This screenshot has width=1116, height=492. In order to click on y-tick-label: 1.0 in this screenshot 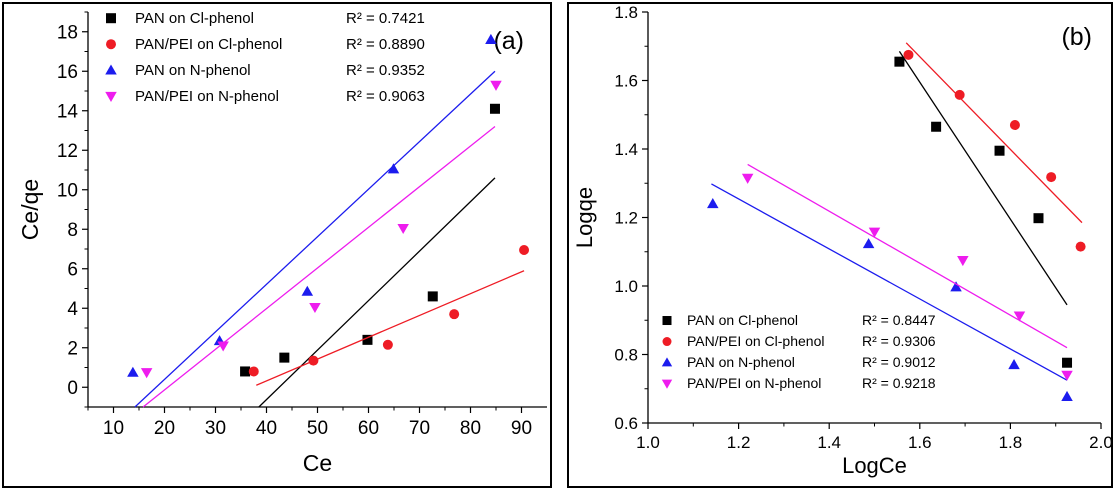, I will do `click(626, 286)`.